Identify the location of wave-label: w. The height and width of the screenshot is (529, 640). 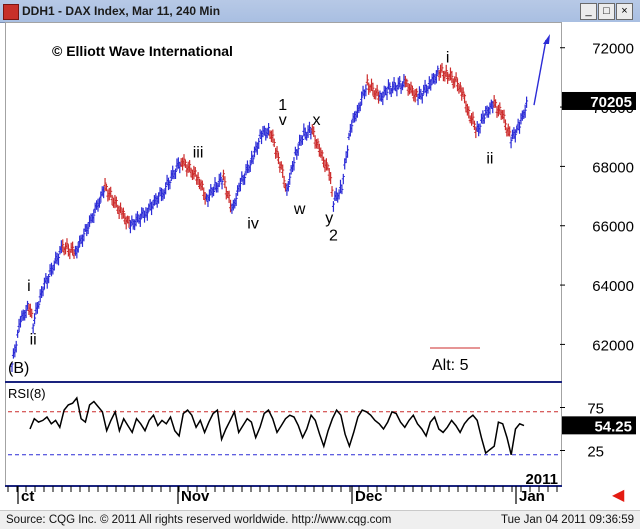
(299, 209).